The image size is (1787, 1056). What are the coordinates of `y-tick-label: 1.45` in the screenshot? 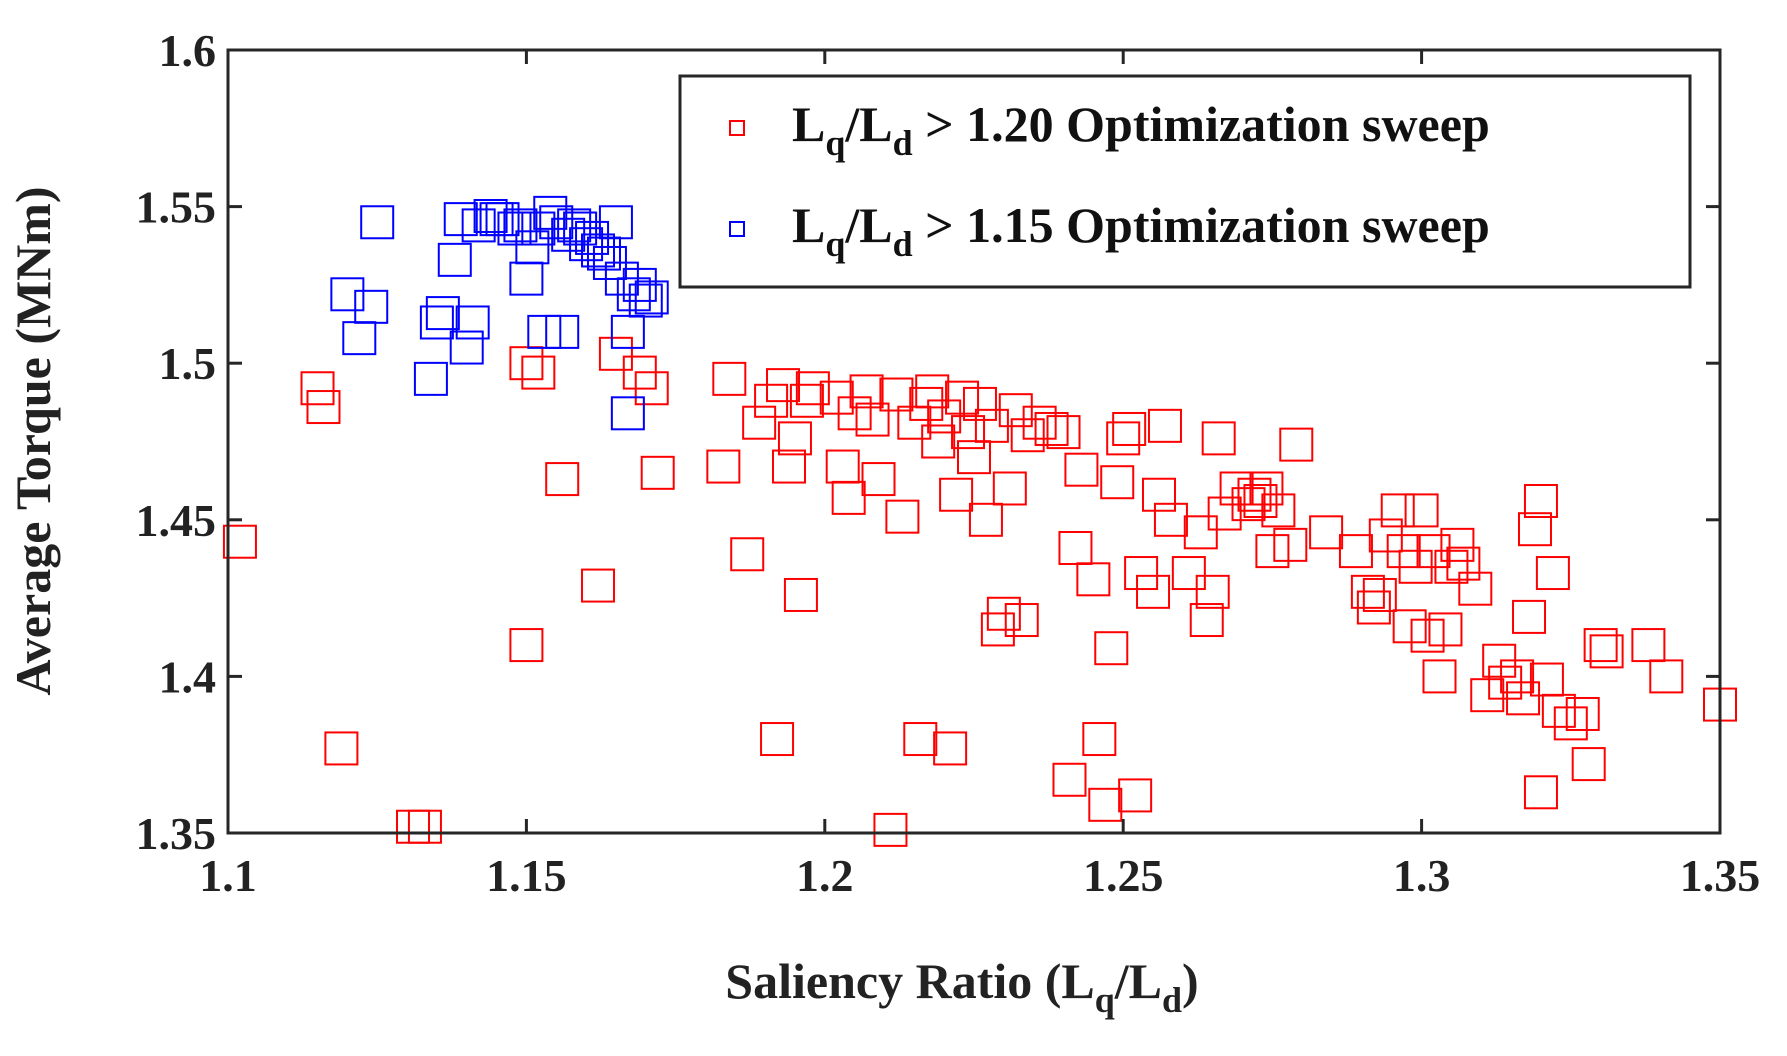 It's located at (176, 520).